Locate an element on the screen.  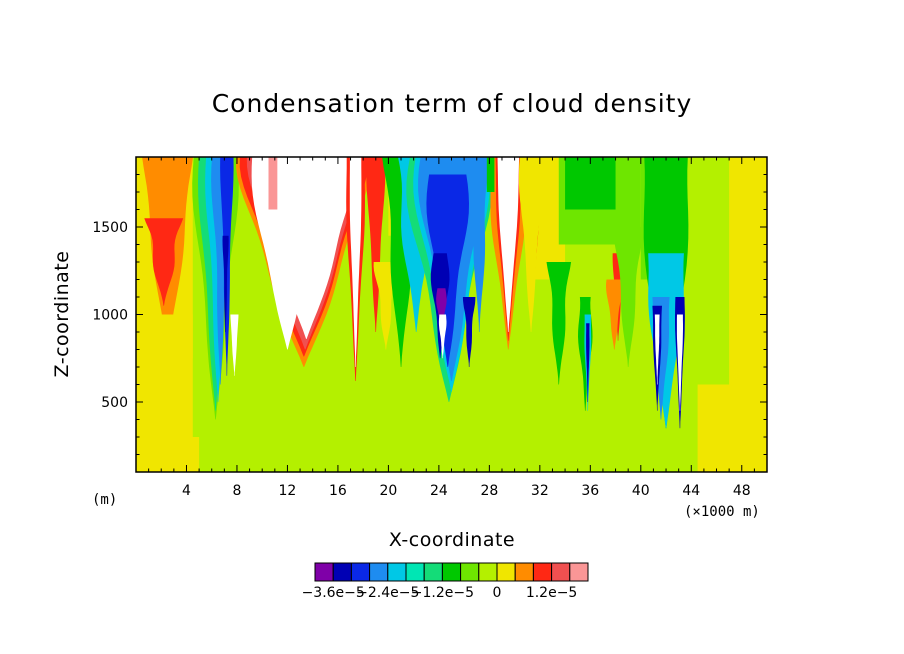
pos-28-green is located at coordinates (490, 174).